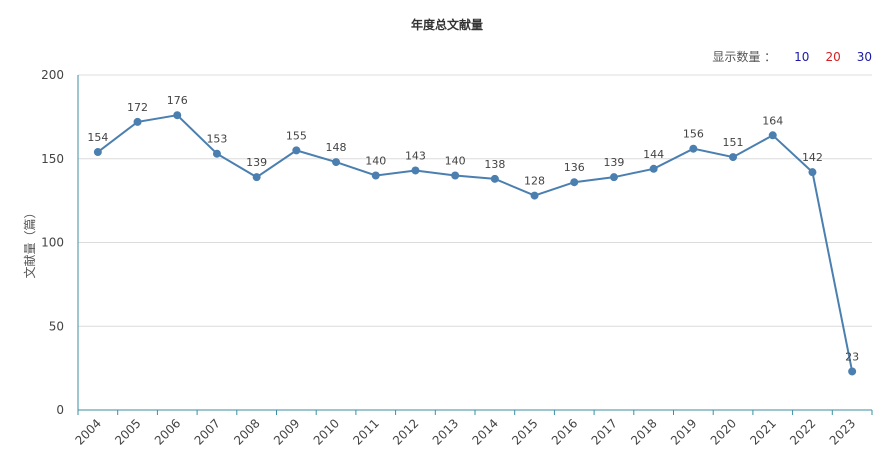  What do you see at coordinates (405, 431) in the screenshot?
I see `x-tick-label: 2012` at bounding box center [405, 431].